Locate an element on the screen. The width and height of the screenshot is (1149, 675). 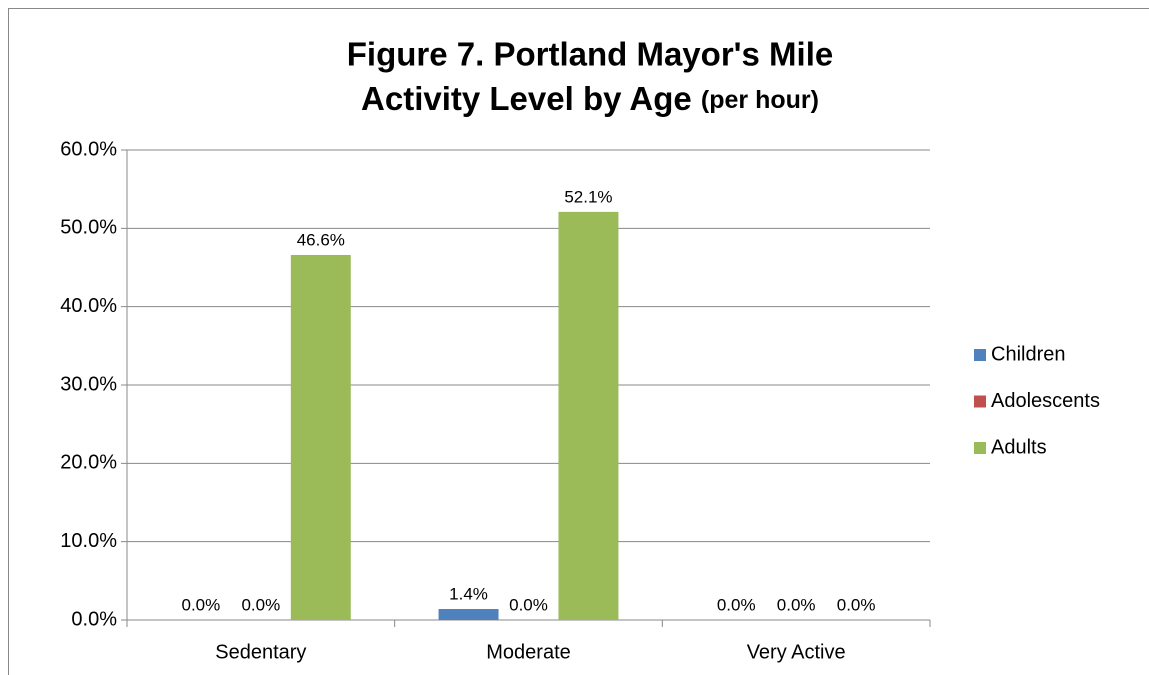
x-tick-label: Sedentary is located at coordinates (260, 652).